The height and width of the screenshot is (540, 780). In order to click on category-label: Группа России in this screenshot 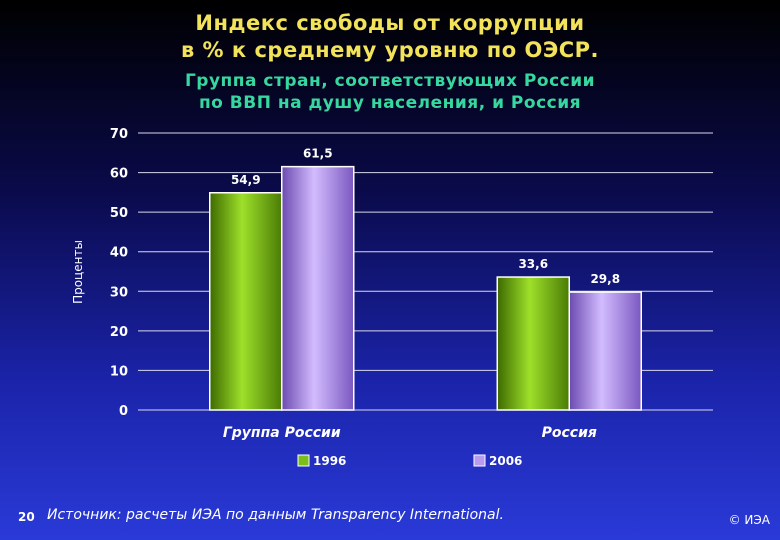, I will do `click(282, 433)`.